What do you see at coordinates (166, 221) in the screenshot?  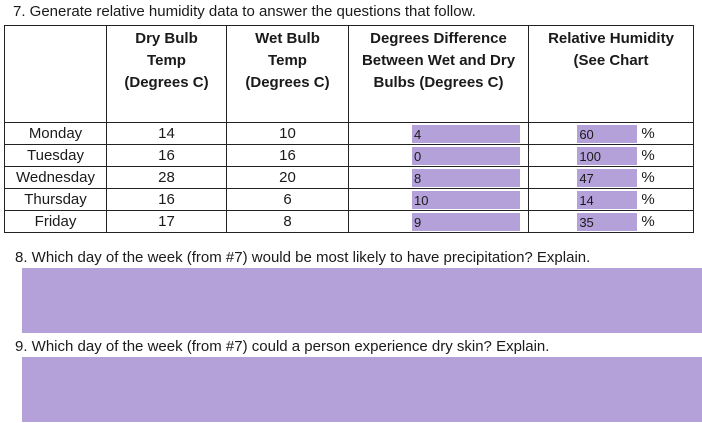 I see `dry-bulb-cell: 17` at bounding box center [166, 221].